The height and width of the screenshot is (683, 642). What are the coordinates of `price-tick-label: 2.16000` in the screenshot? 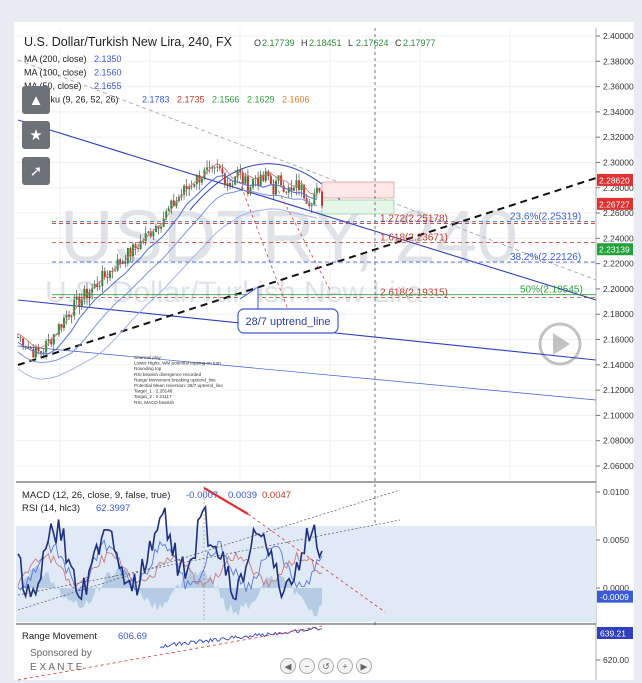 It's located at (618, 340).